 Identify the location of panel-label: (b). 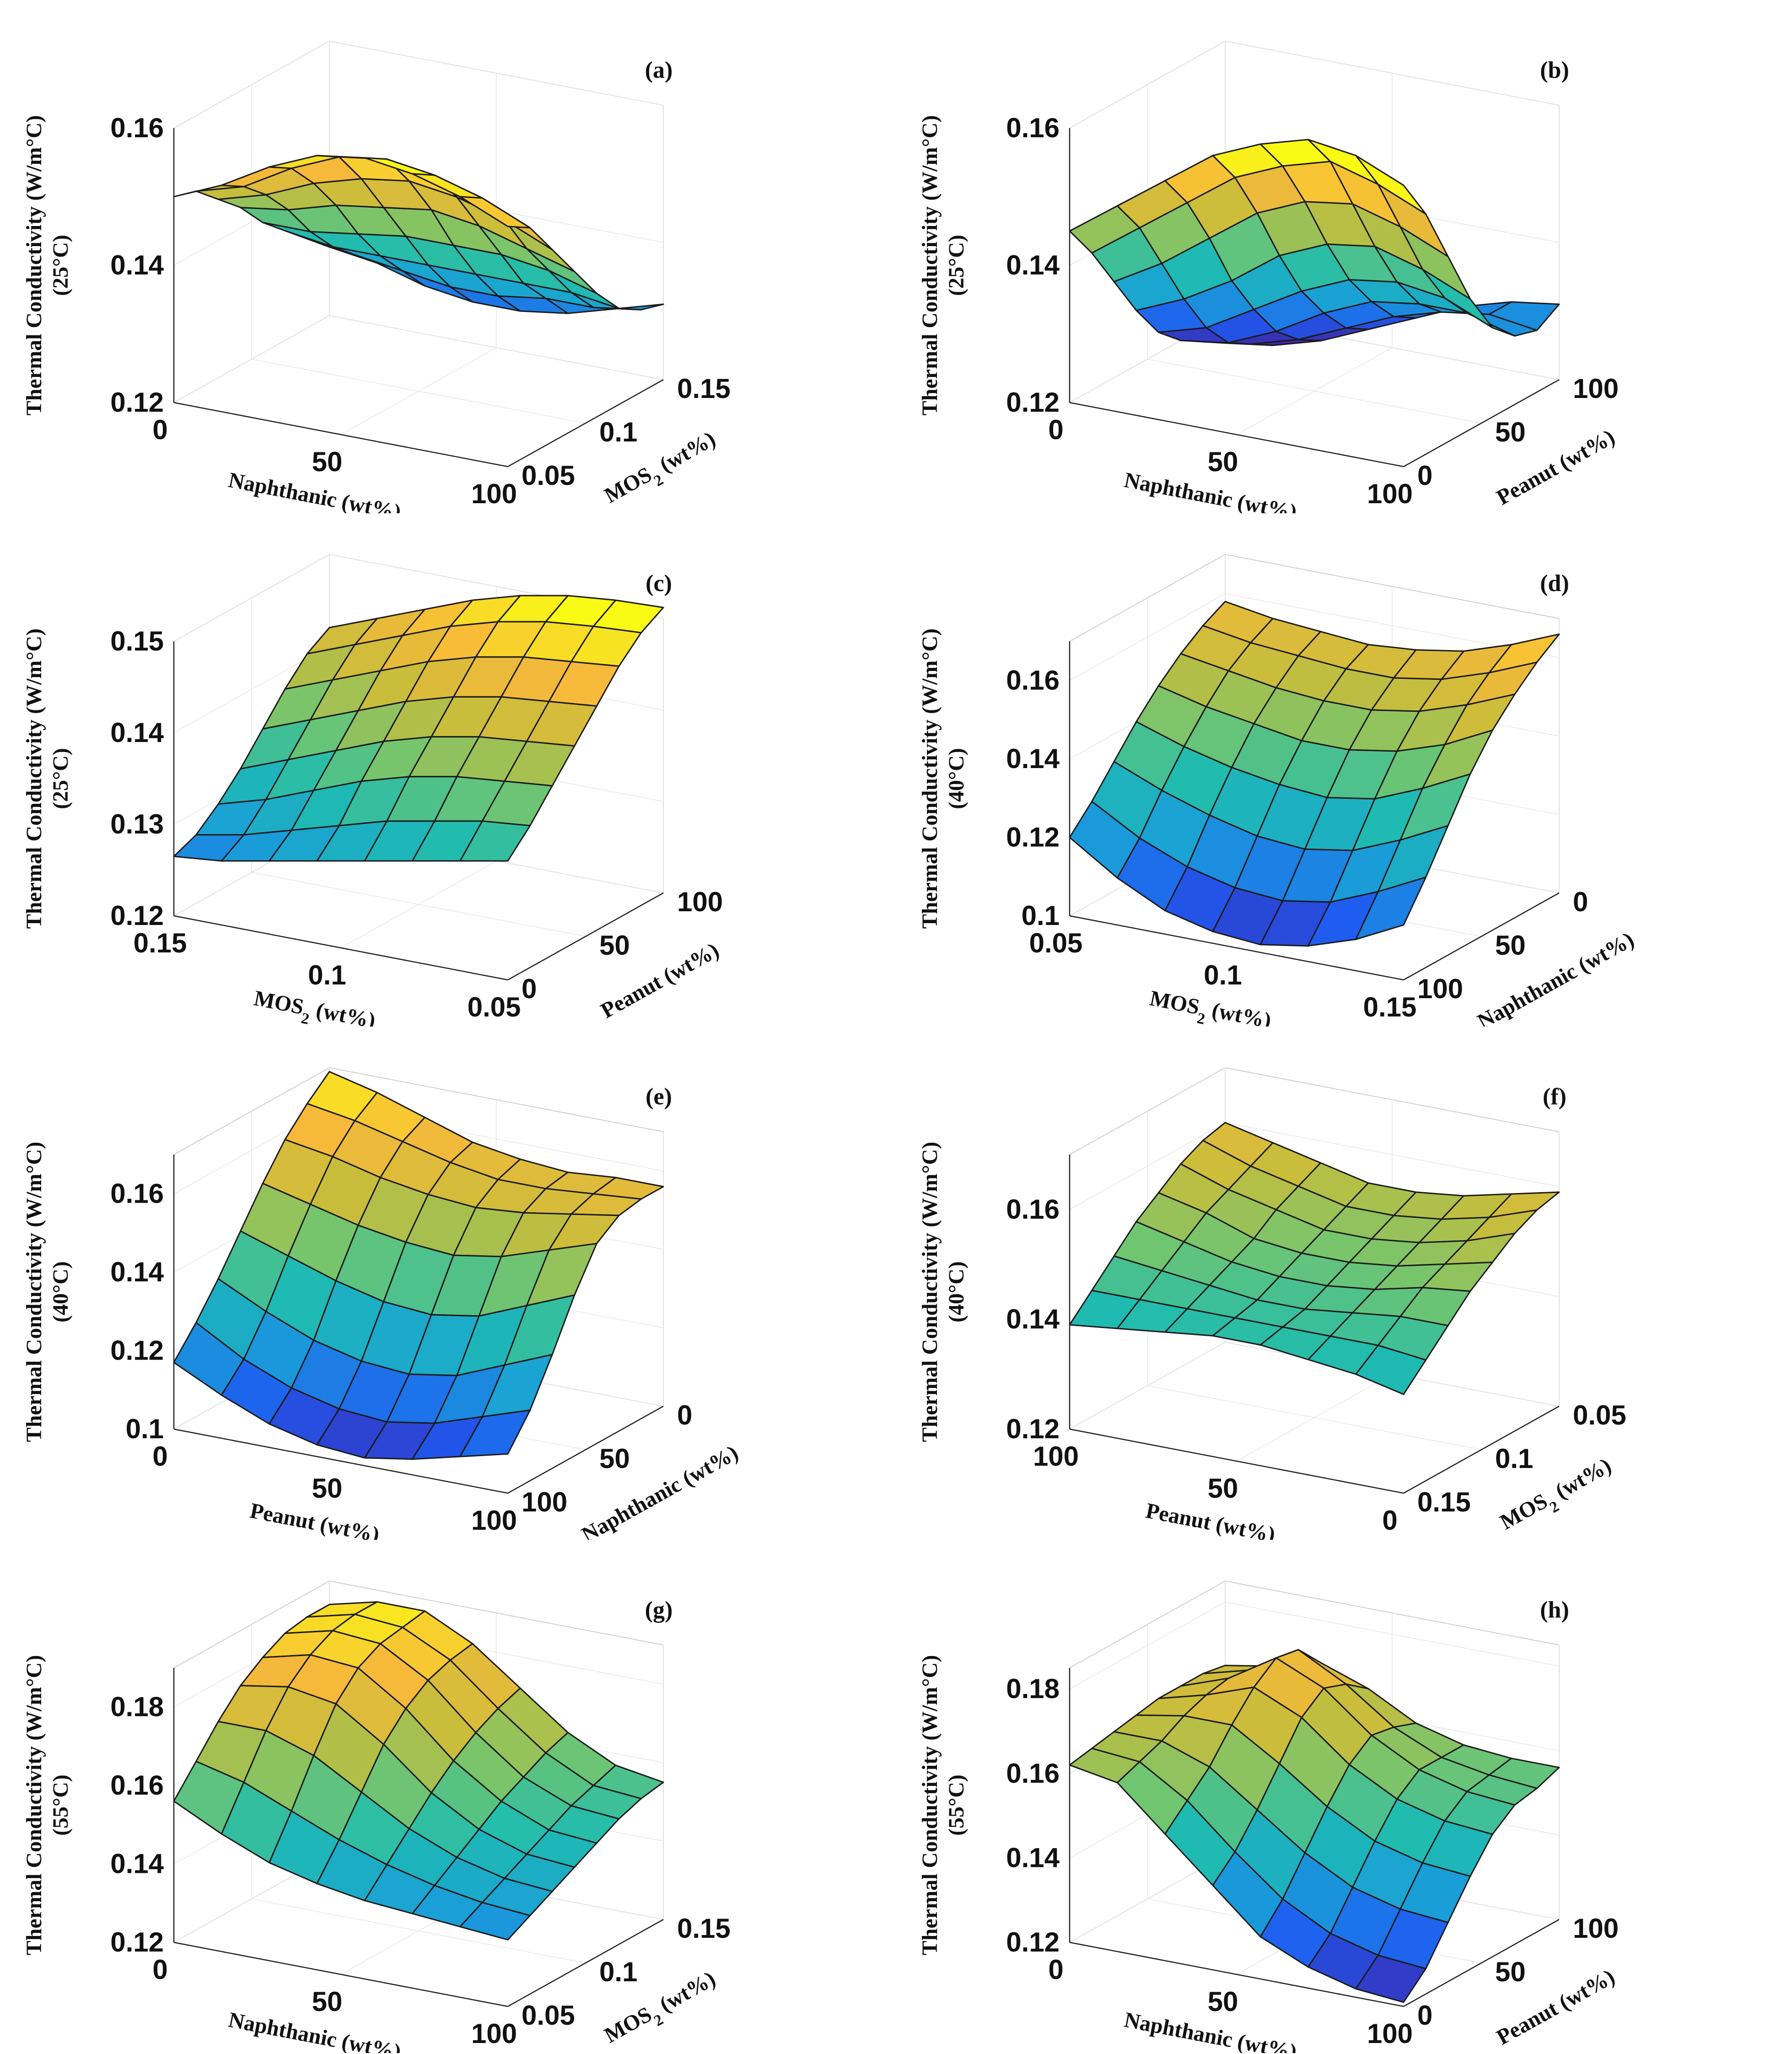
(1554, 70).